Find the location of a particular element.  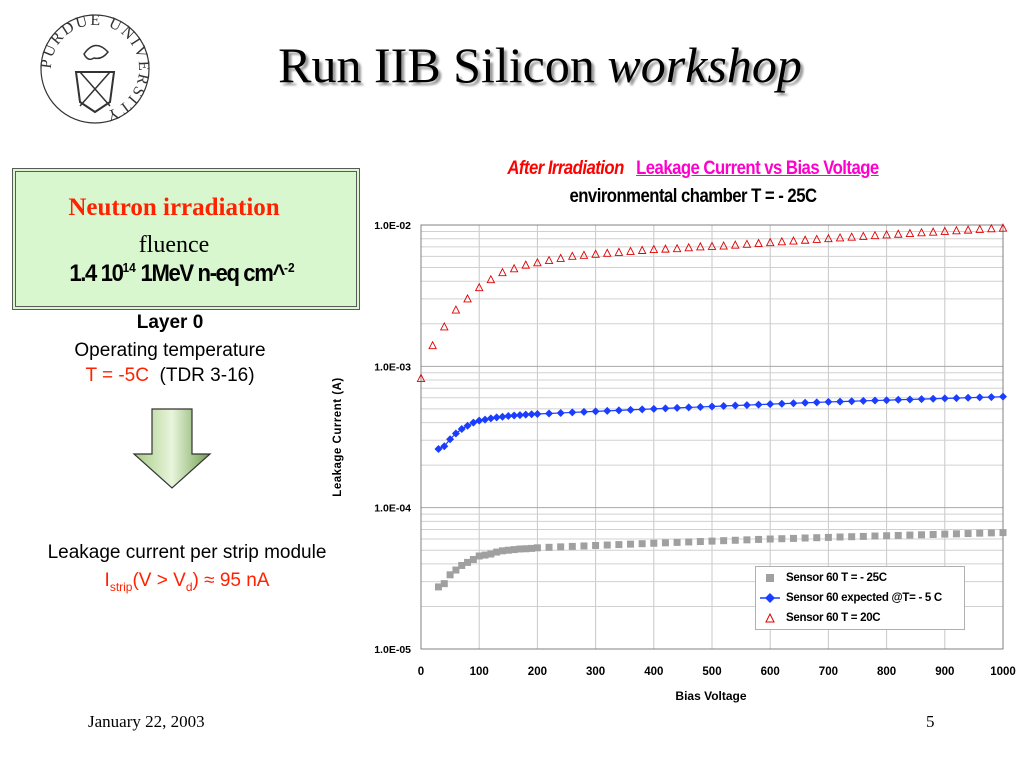

y-tick-label: 1.0E-03 is located at coordinates (392, 367).